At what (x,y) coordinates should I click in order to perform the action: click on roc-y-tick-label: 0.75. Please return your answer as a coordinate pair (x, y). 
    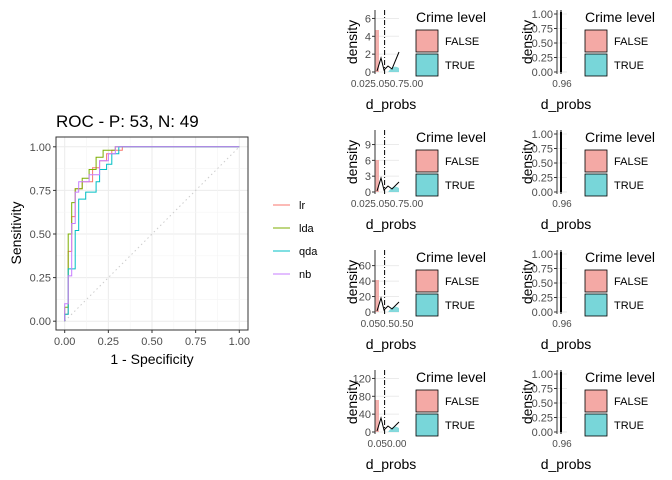
    Looking at the image, I should click on (40, 191).